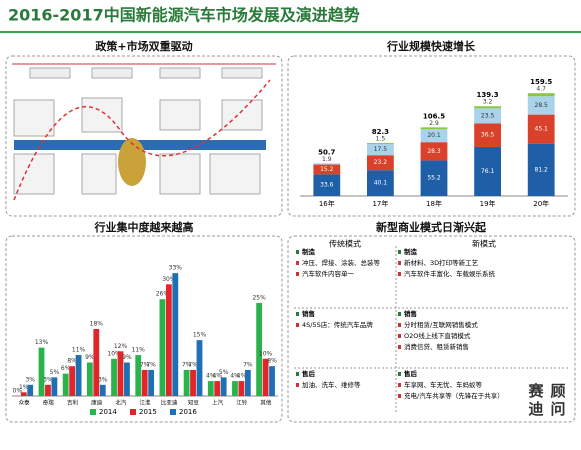 Image resolution: width=581 pixels, height=450 pixels. Describe the element at coordinates (381, 183) in the screenshot. I see `value-label: 40.1` at that location.